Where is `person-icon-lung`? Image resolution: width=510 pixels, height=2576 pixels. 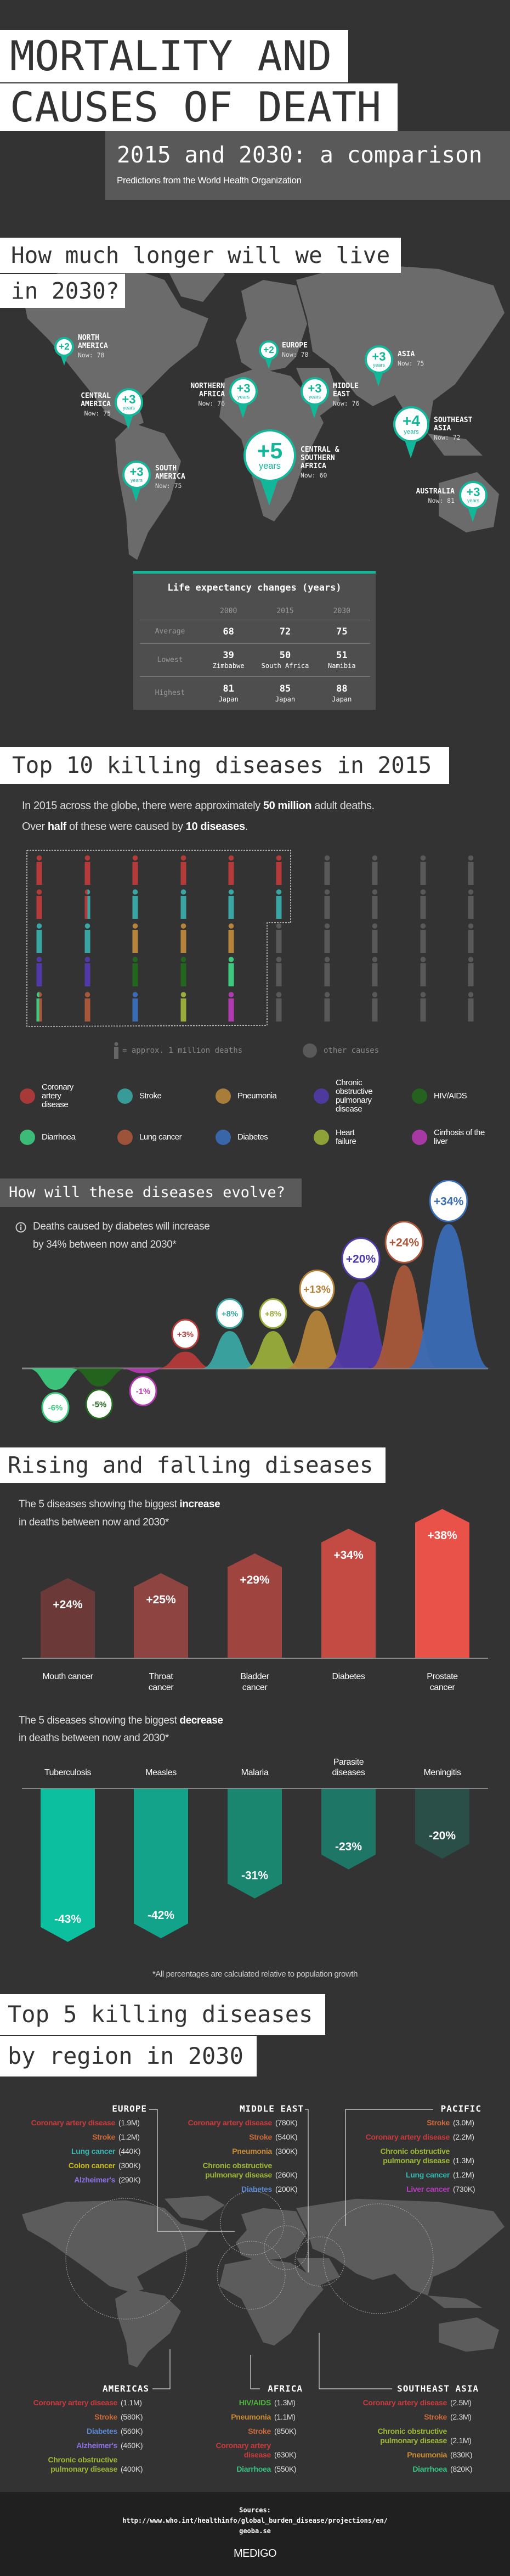 person-icon-lung is located at coordinates (87, 1007).